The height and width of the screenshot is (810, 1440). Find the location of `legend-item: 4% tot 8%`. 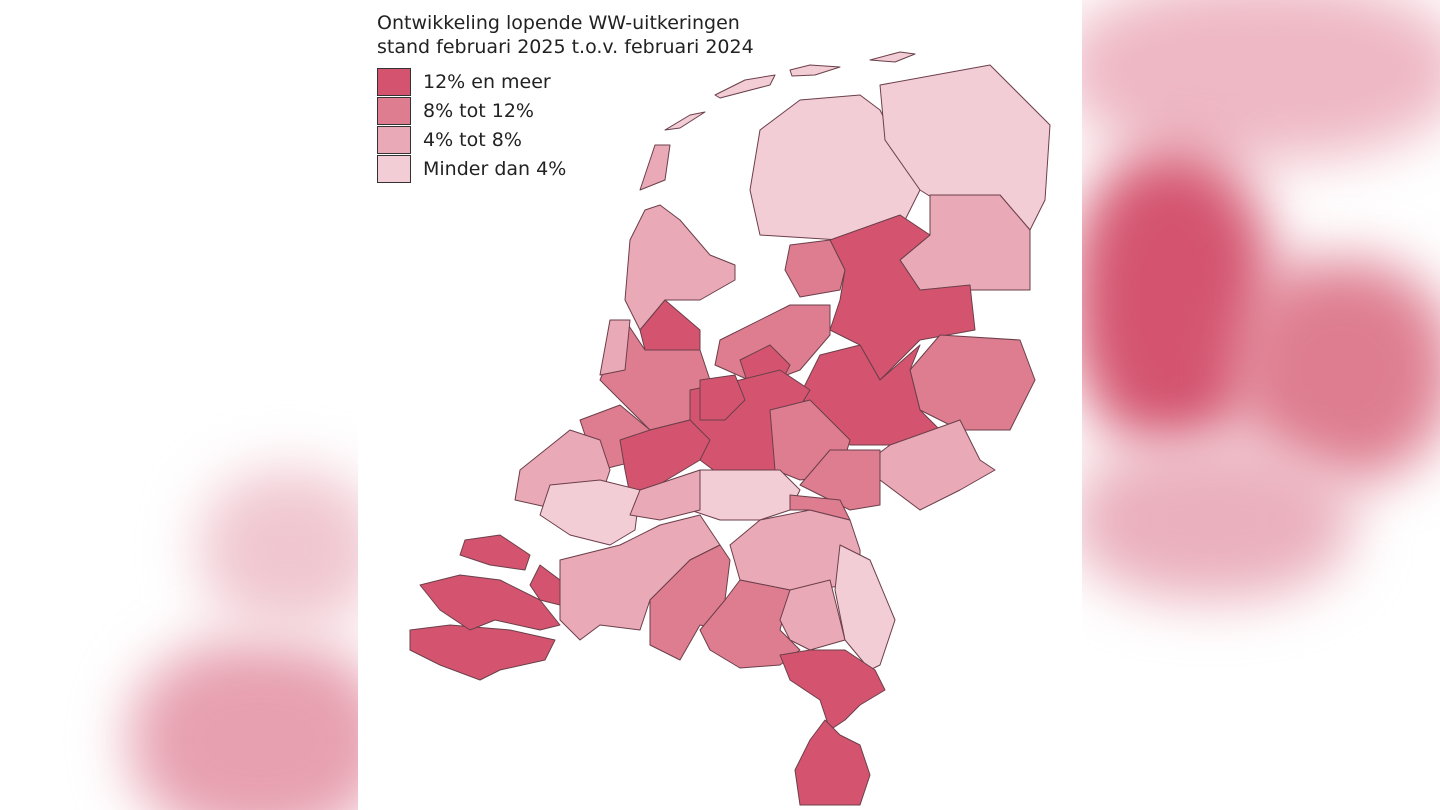

legend-item: 4% tot 8% is located at coordinates (449, 140).